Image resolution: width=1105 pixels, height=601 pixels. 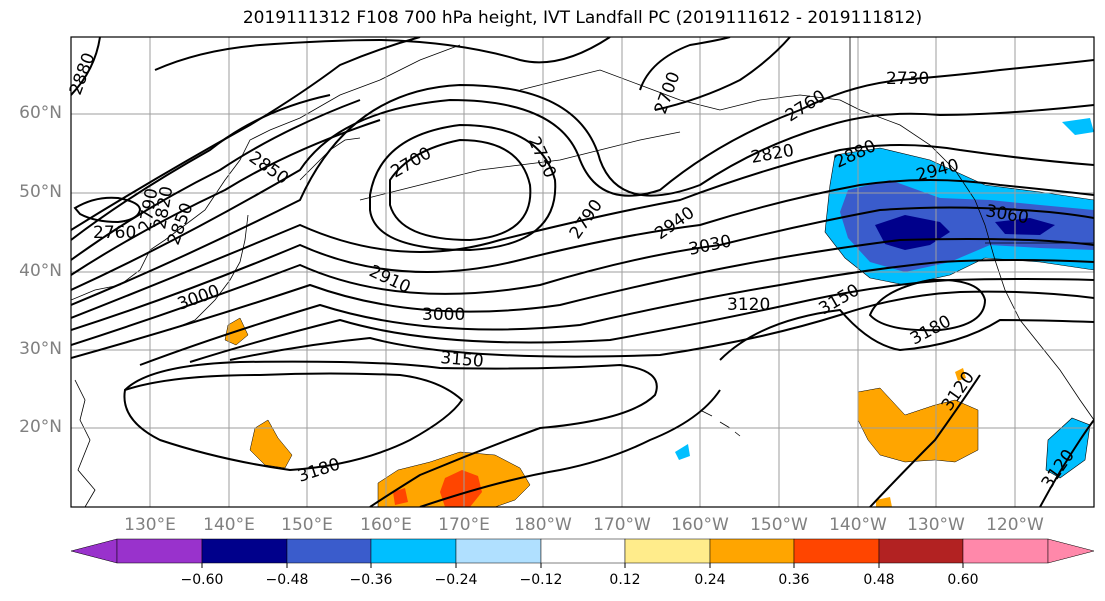 I want to click on coastline-philippines, so click(x=85, y=443).